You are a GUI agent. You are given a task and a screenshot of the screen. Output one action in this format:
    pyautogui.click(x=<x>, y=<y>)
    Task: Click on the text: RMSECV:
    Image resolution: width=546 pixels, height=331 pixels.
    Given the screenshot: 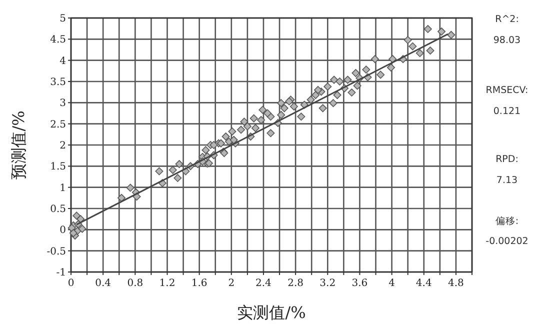 What is the action you would take?
    pyautogui.click(x=507, y=90)
    